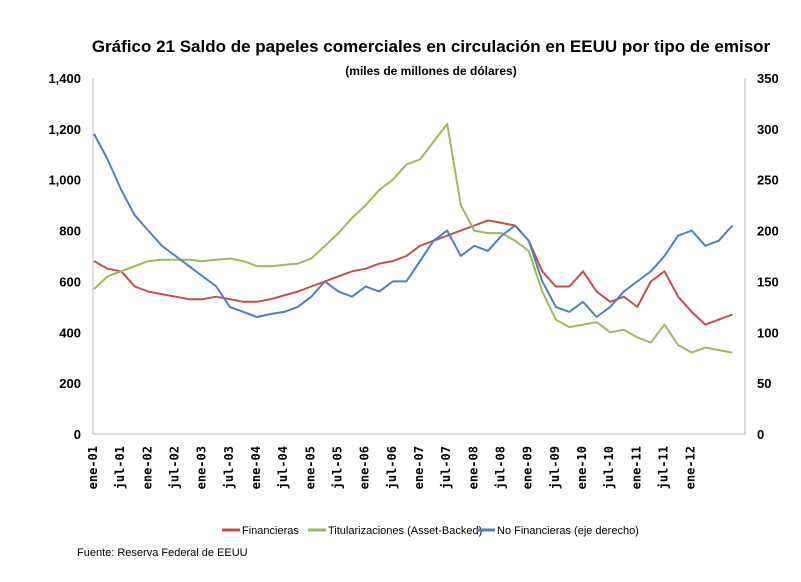  What do you see at coordinates (70, 281) in the screenshot?
I see `y-left-tick-label: 600` at bounding box center [70, 281].